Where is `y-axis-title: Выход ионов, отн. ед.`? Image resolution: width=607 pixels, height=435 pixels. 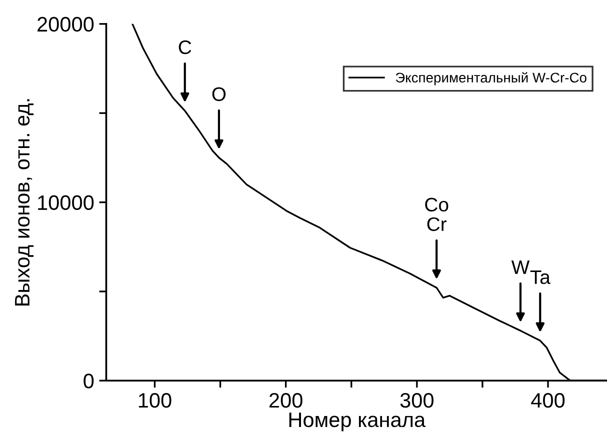 y-axis-title: Выход ионов, отн. ед. is located at coordinates (24, 202).